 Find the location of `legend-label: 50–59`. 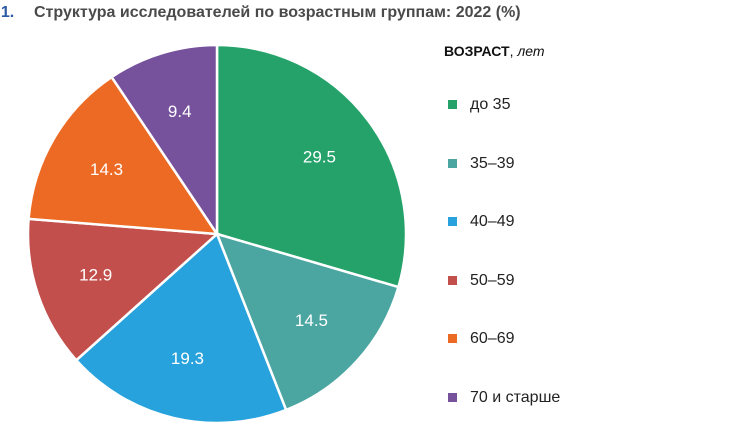

legend-label: 50–59 is located at coordinates (492, 280).